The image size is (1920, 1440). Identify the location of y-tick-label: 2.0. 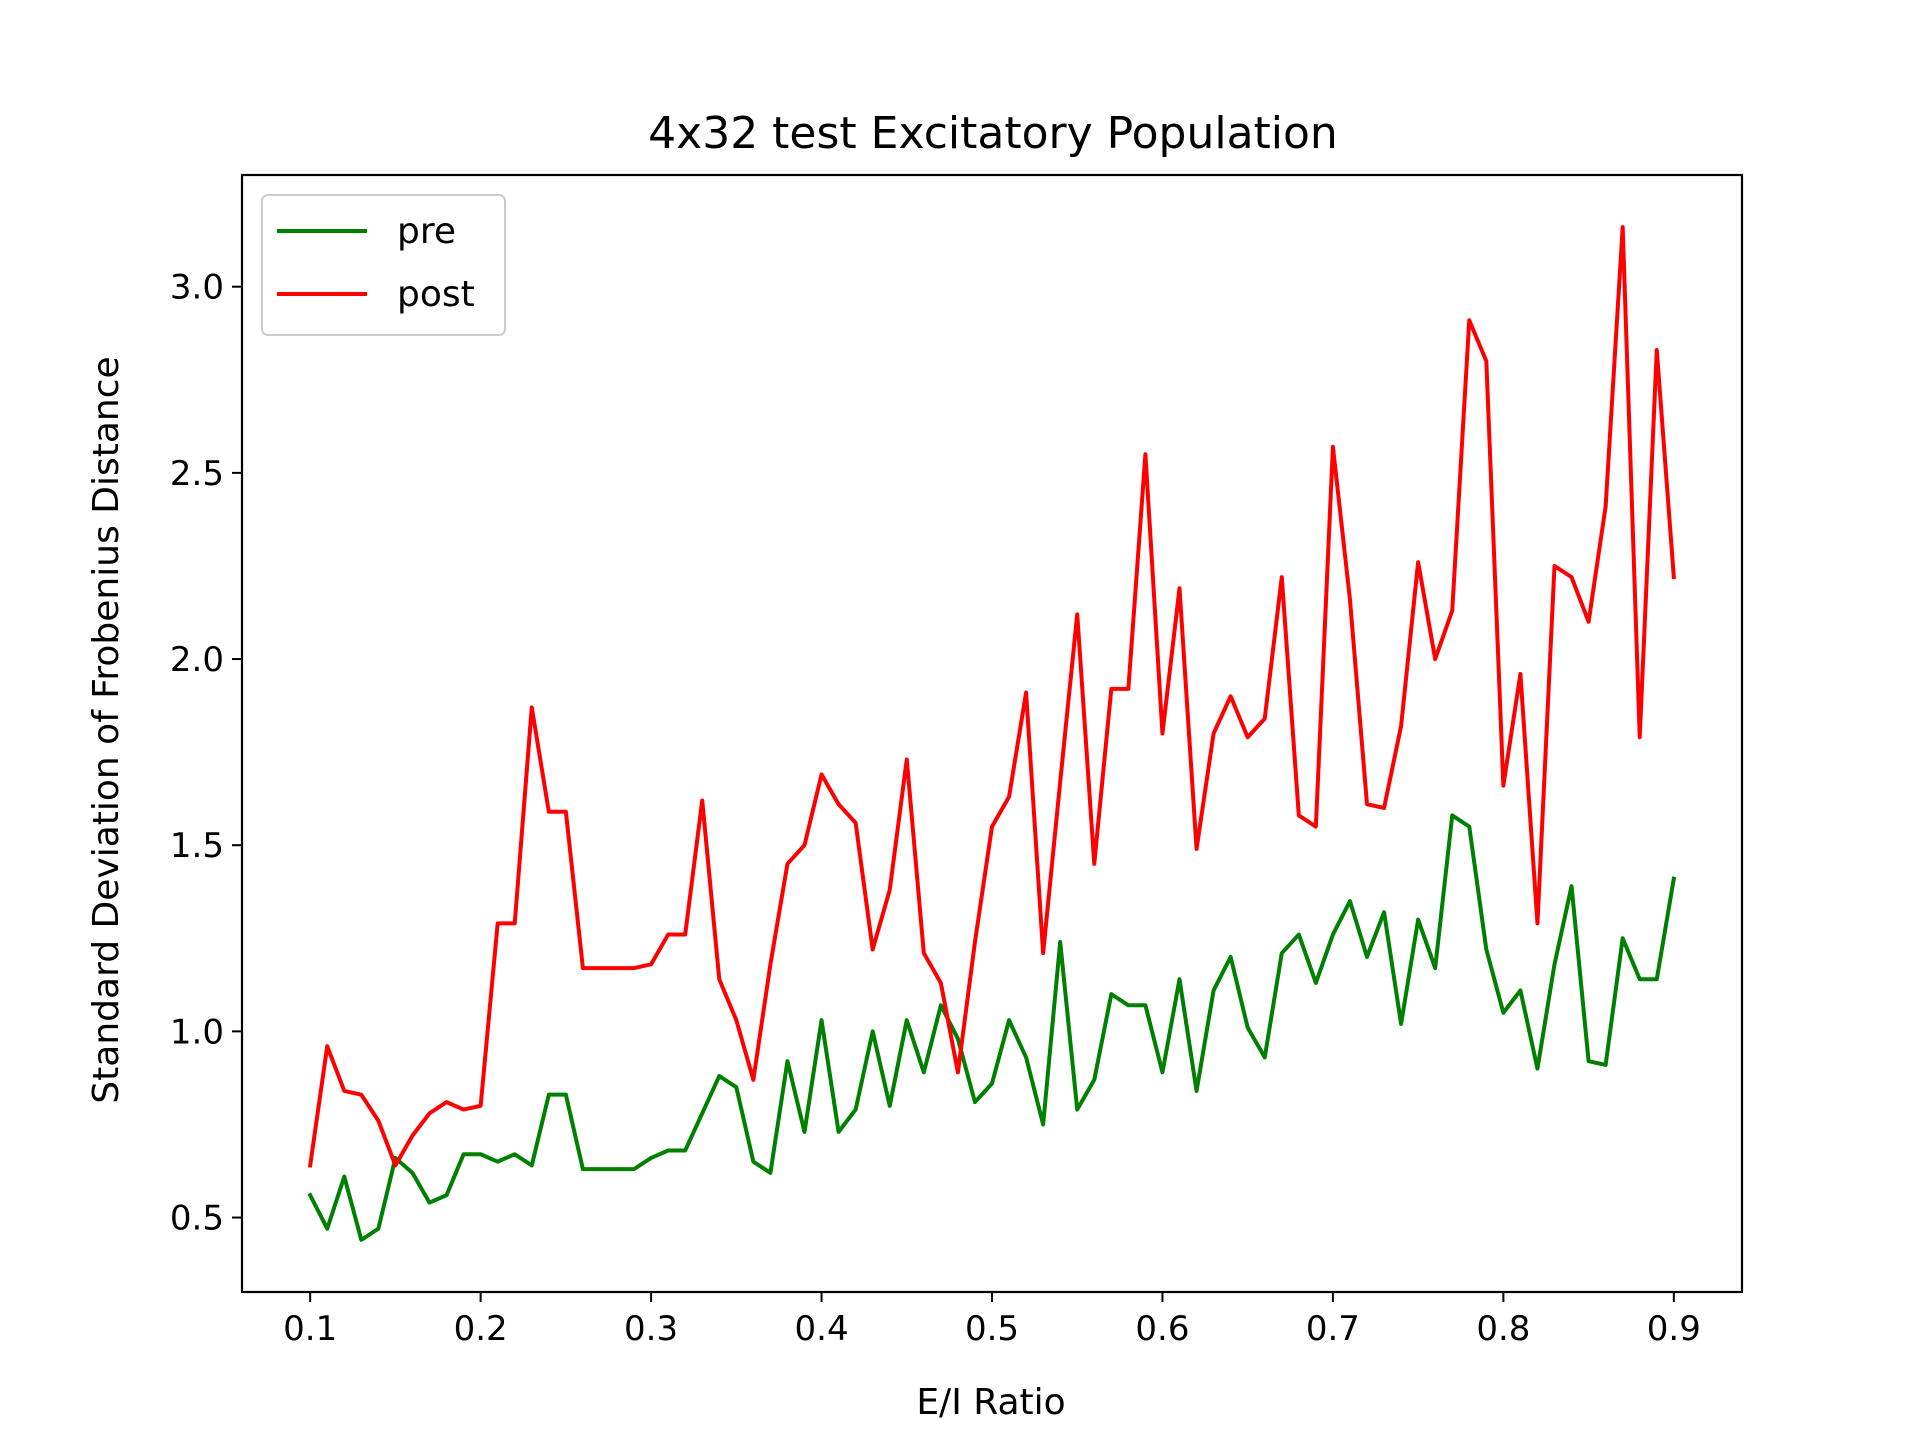
(197, 660).